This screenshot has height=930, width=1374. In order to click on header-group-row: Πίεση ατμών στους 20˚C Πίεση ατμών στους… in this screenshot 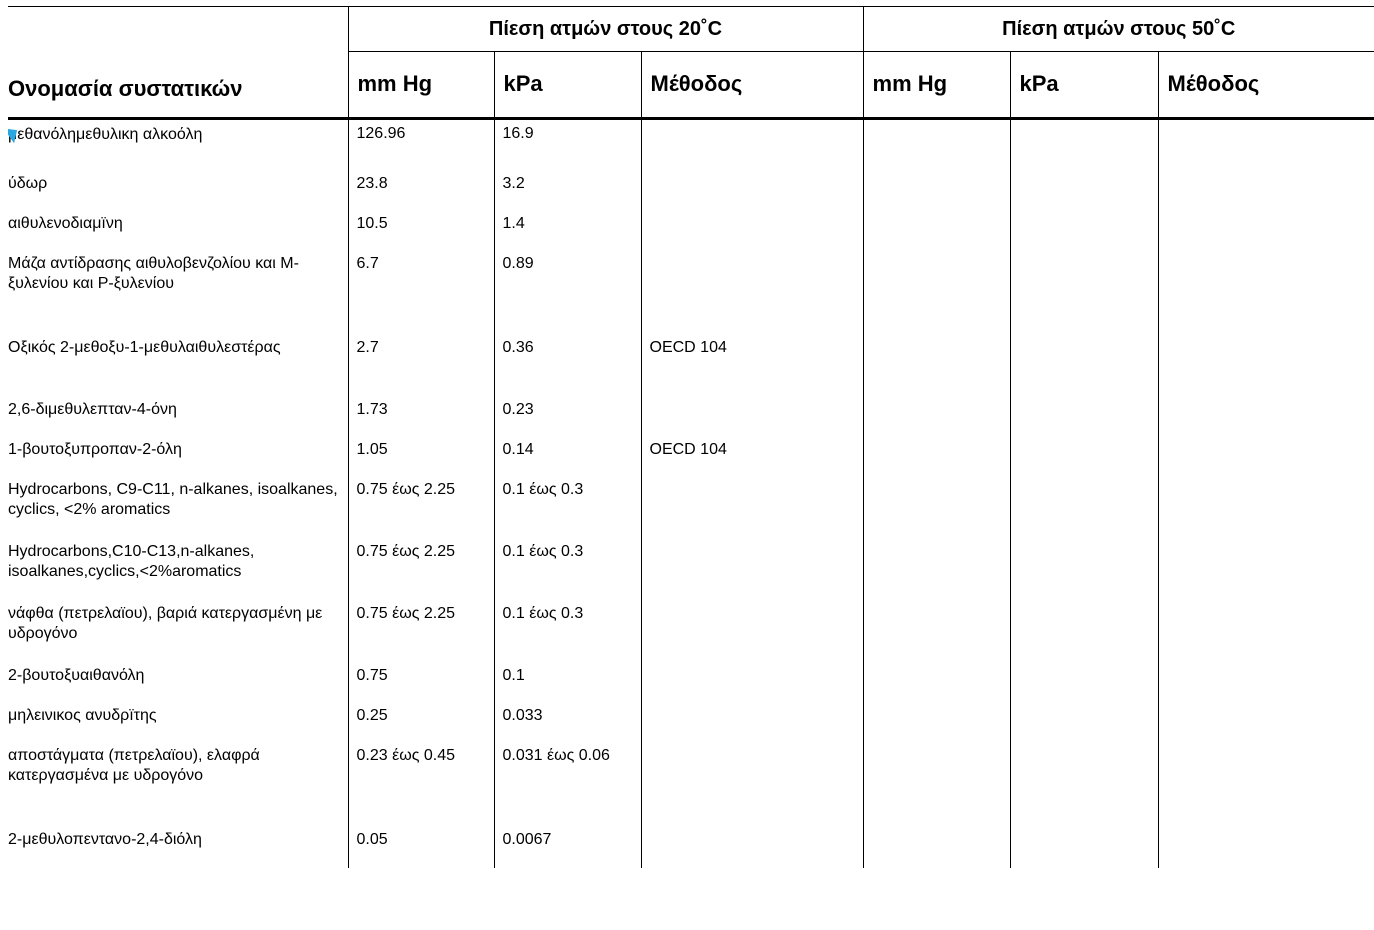, I will do `click(691, 29)`.